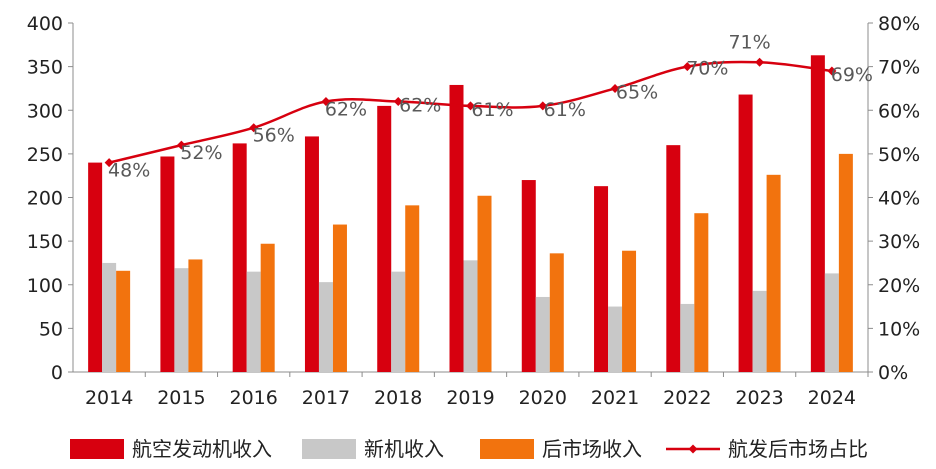 This screenshot has height=469, width=936. I want to click on bar-1-2016, so click(239, 257).